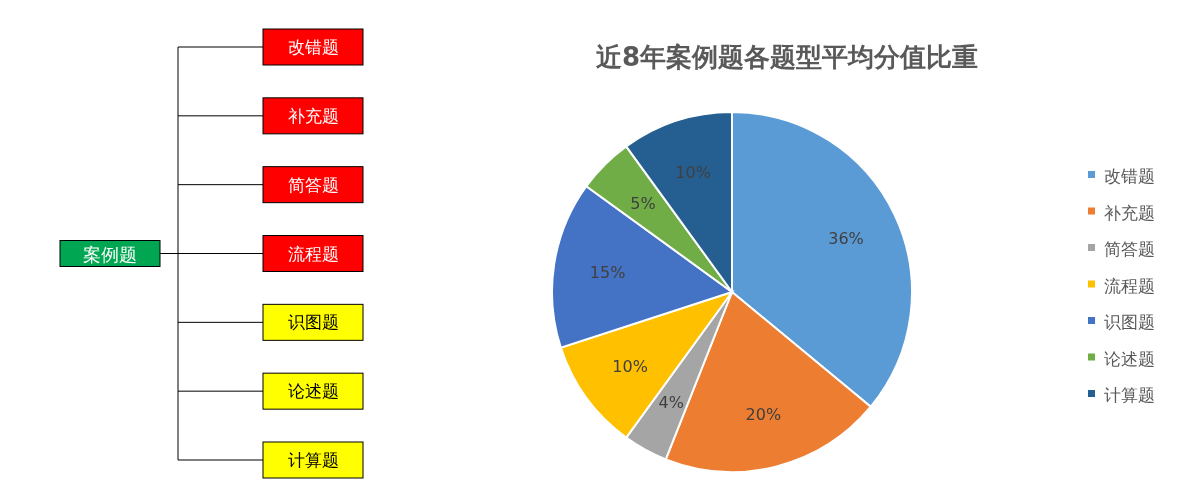 The width and height of the screenshot is (1200, 493). Describe the element at coordinates (846, 239) in the screenshot. I see `data-label: 36%` at that location.